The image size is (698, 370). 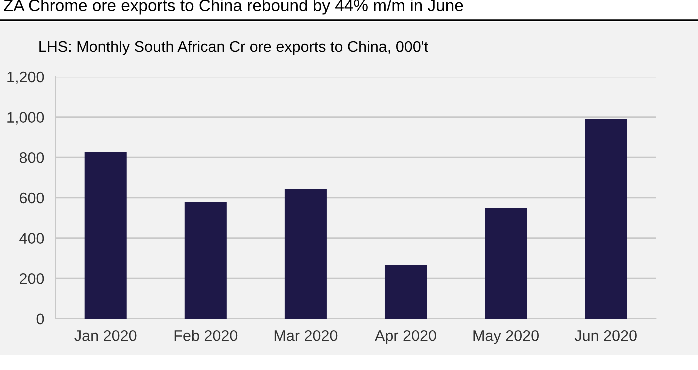 I want to click on y-tick-label: 600, so click(x=32, y=198).